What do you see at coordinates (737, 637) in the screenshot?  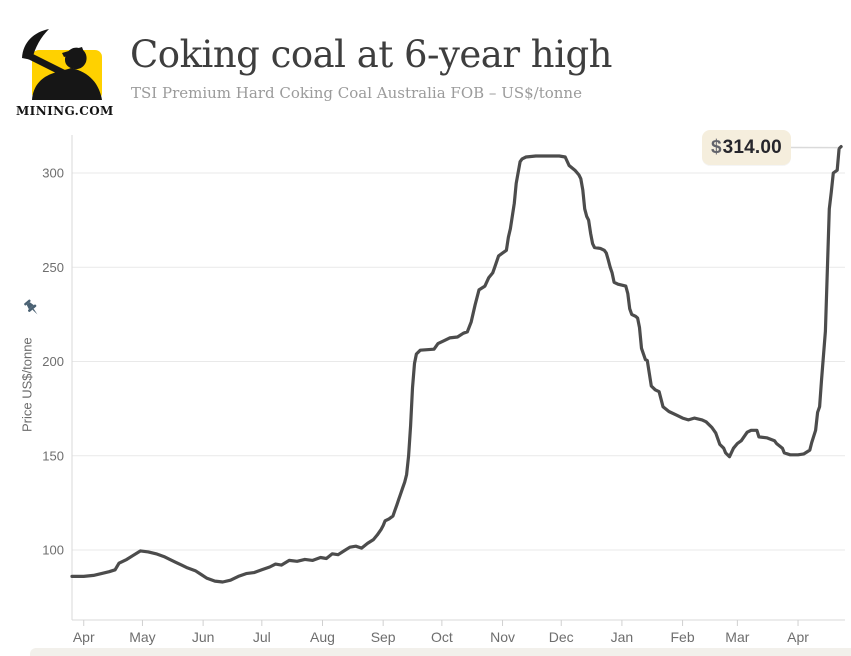 I see `x-axis-month-label: Mar` at bounding box center [737, 637].